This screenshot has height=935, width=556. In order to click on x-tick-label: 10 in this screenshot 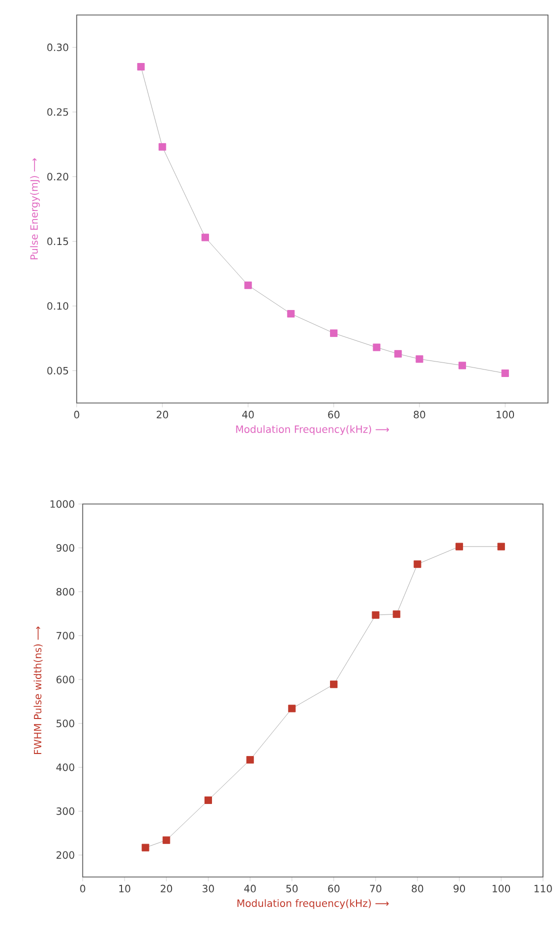, I will do `click(124, 888)`.